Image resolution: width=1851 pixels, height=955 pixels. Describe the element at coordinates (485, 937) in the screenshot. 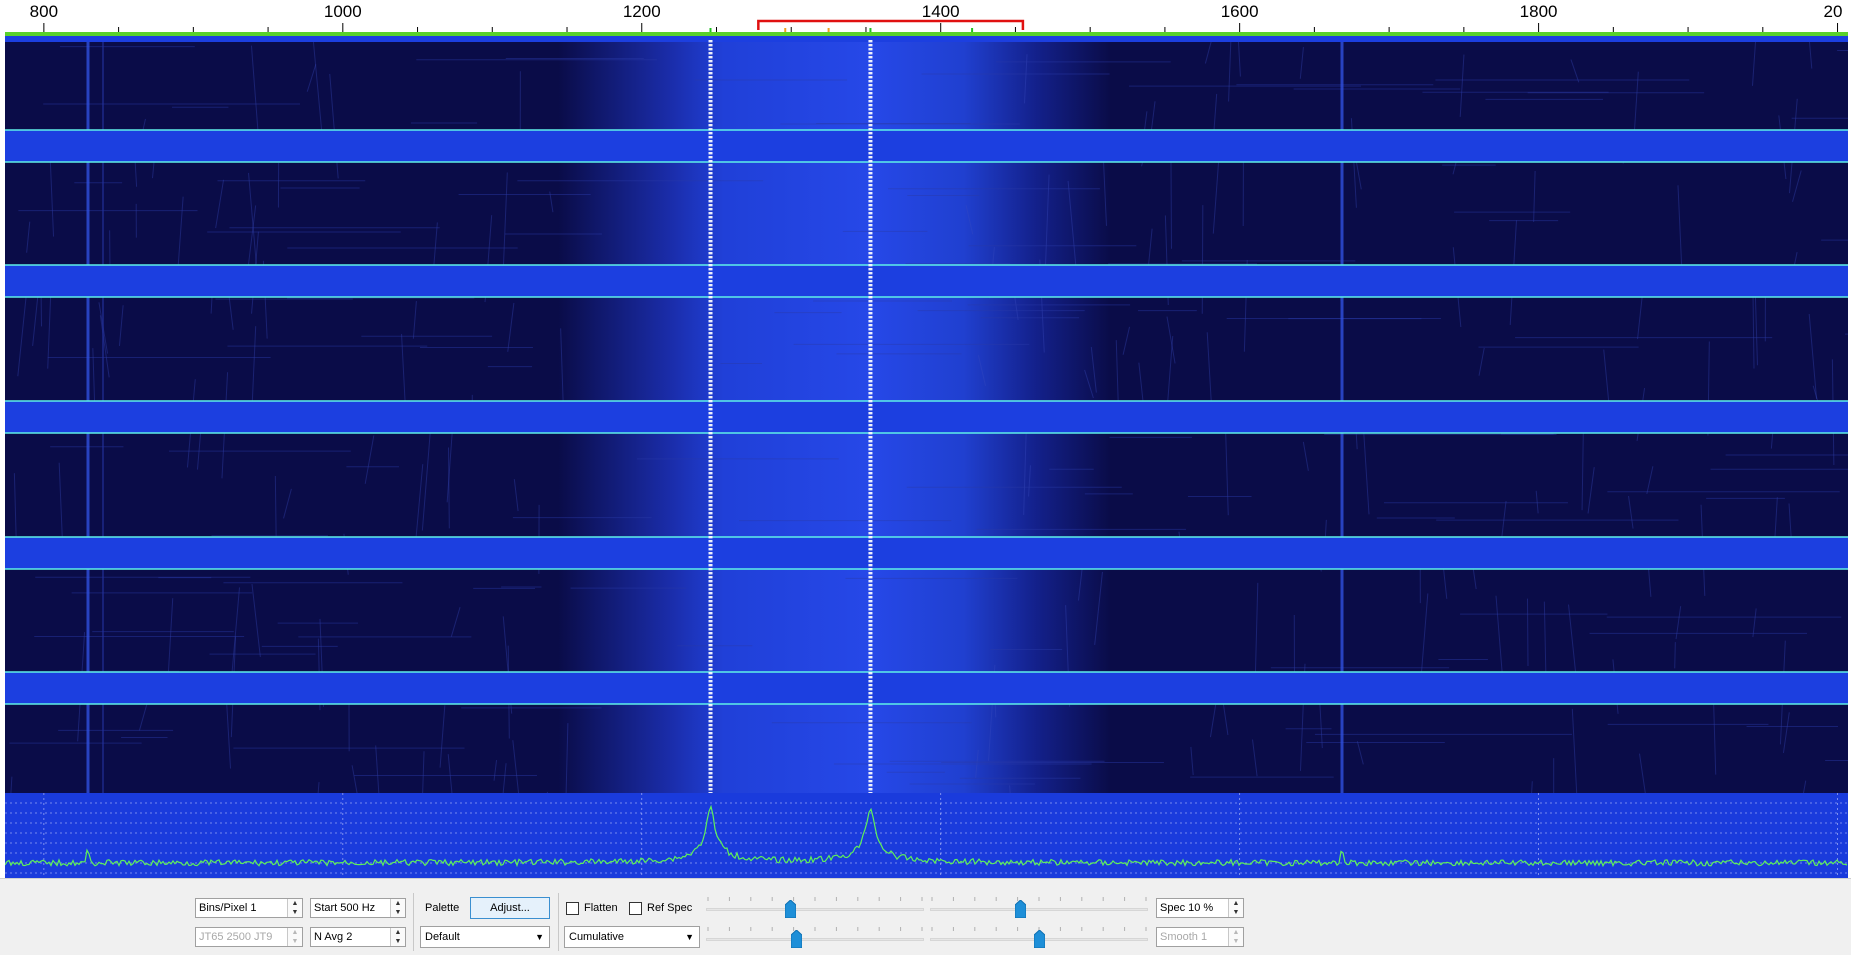

I see `palette-combobox: Default ▼` at that location.